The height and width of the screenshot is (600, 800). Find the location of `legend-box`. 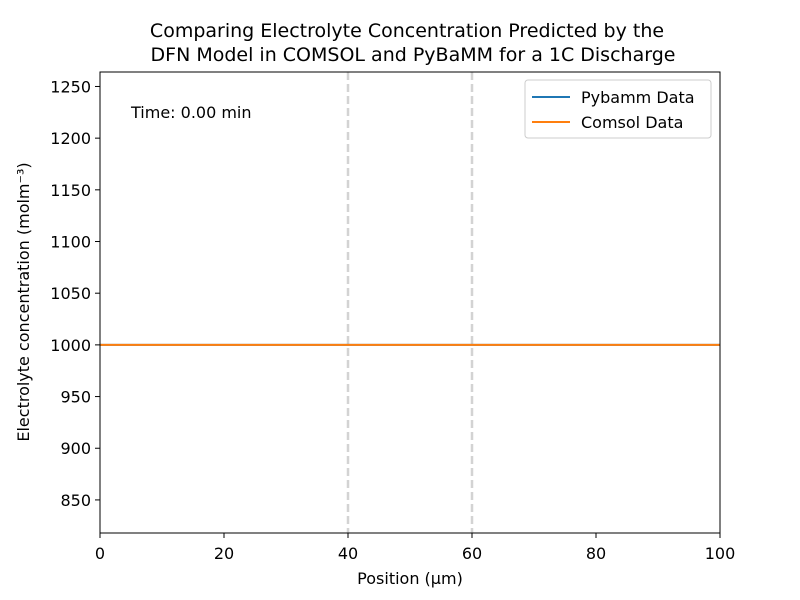

legend-box is located at coordinates (618, 109).